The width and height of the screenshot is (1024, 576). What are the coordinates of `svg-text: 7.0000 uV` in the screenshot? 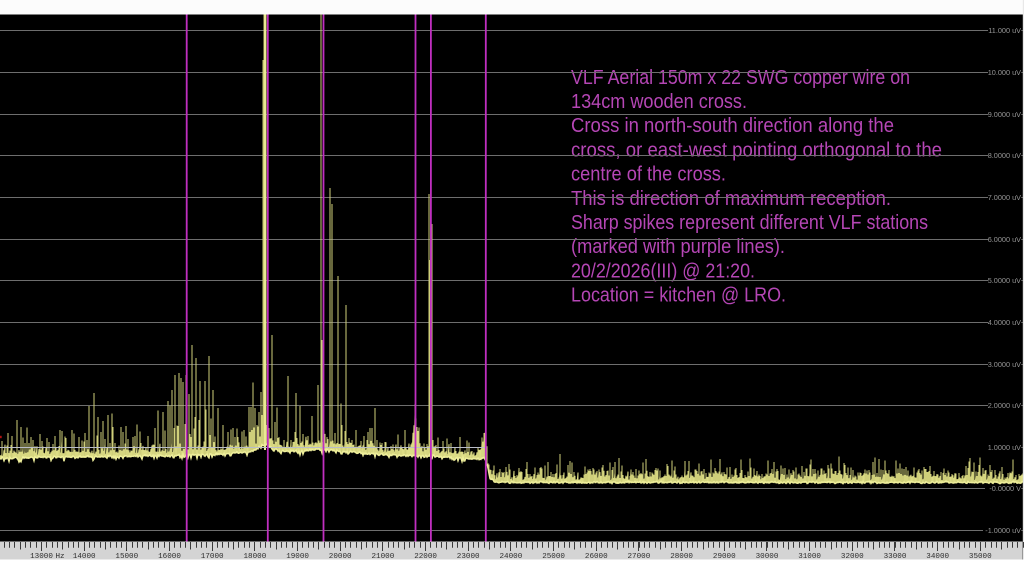 It's located at (1004, 197).